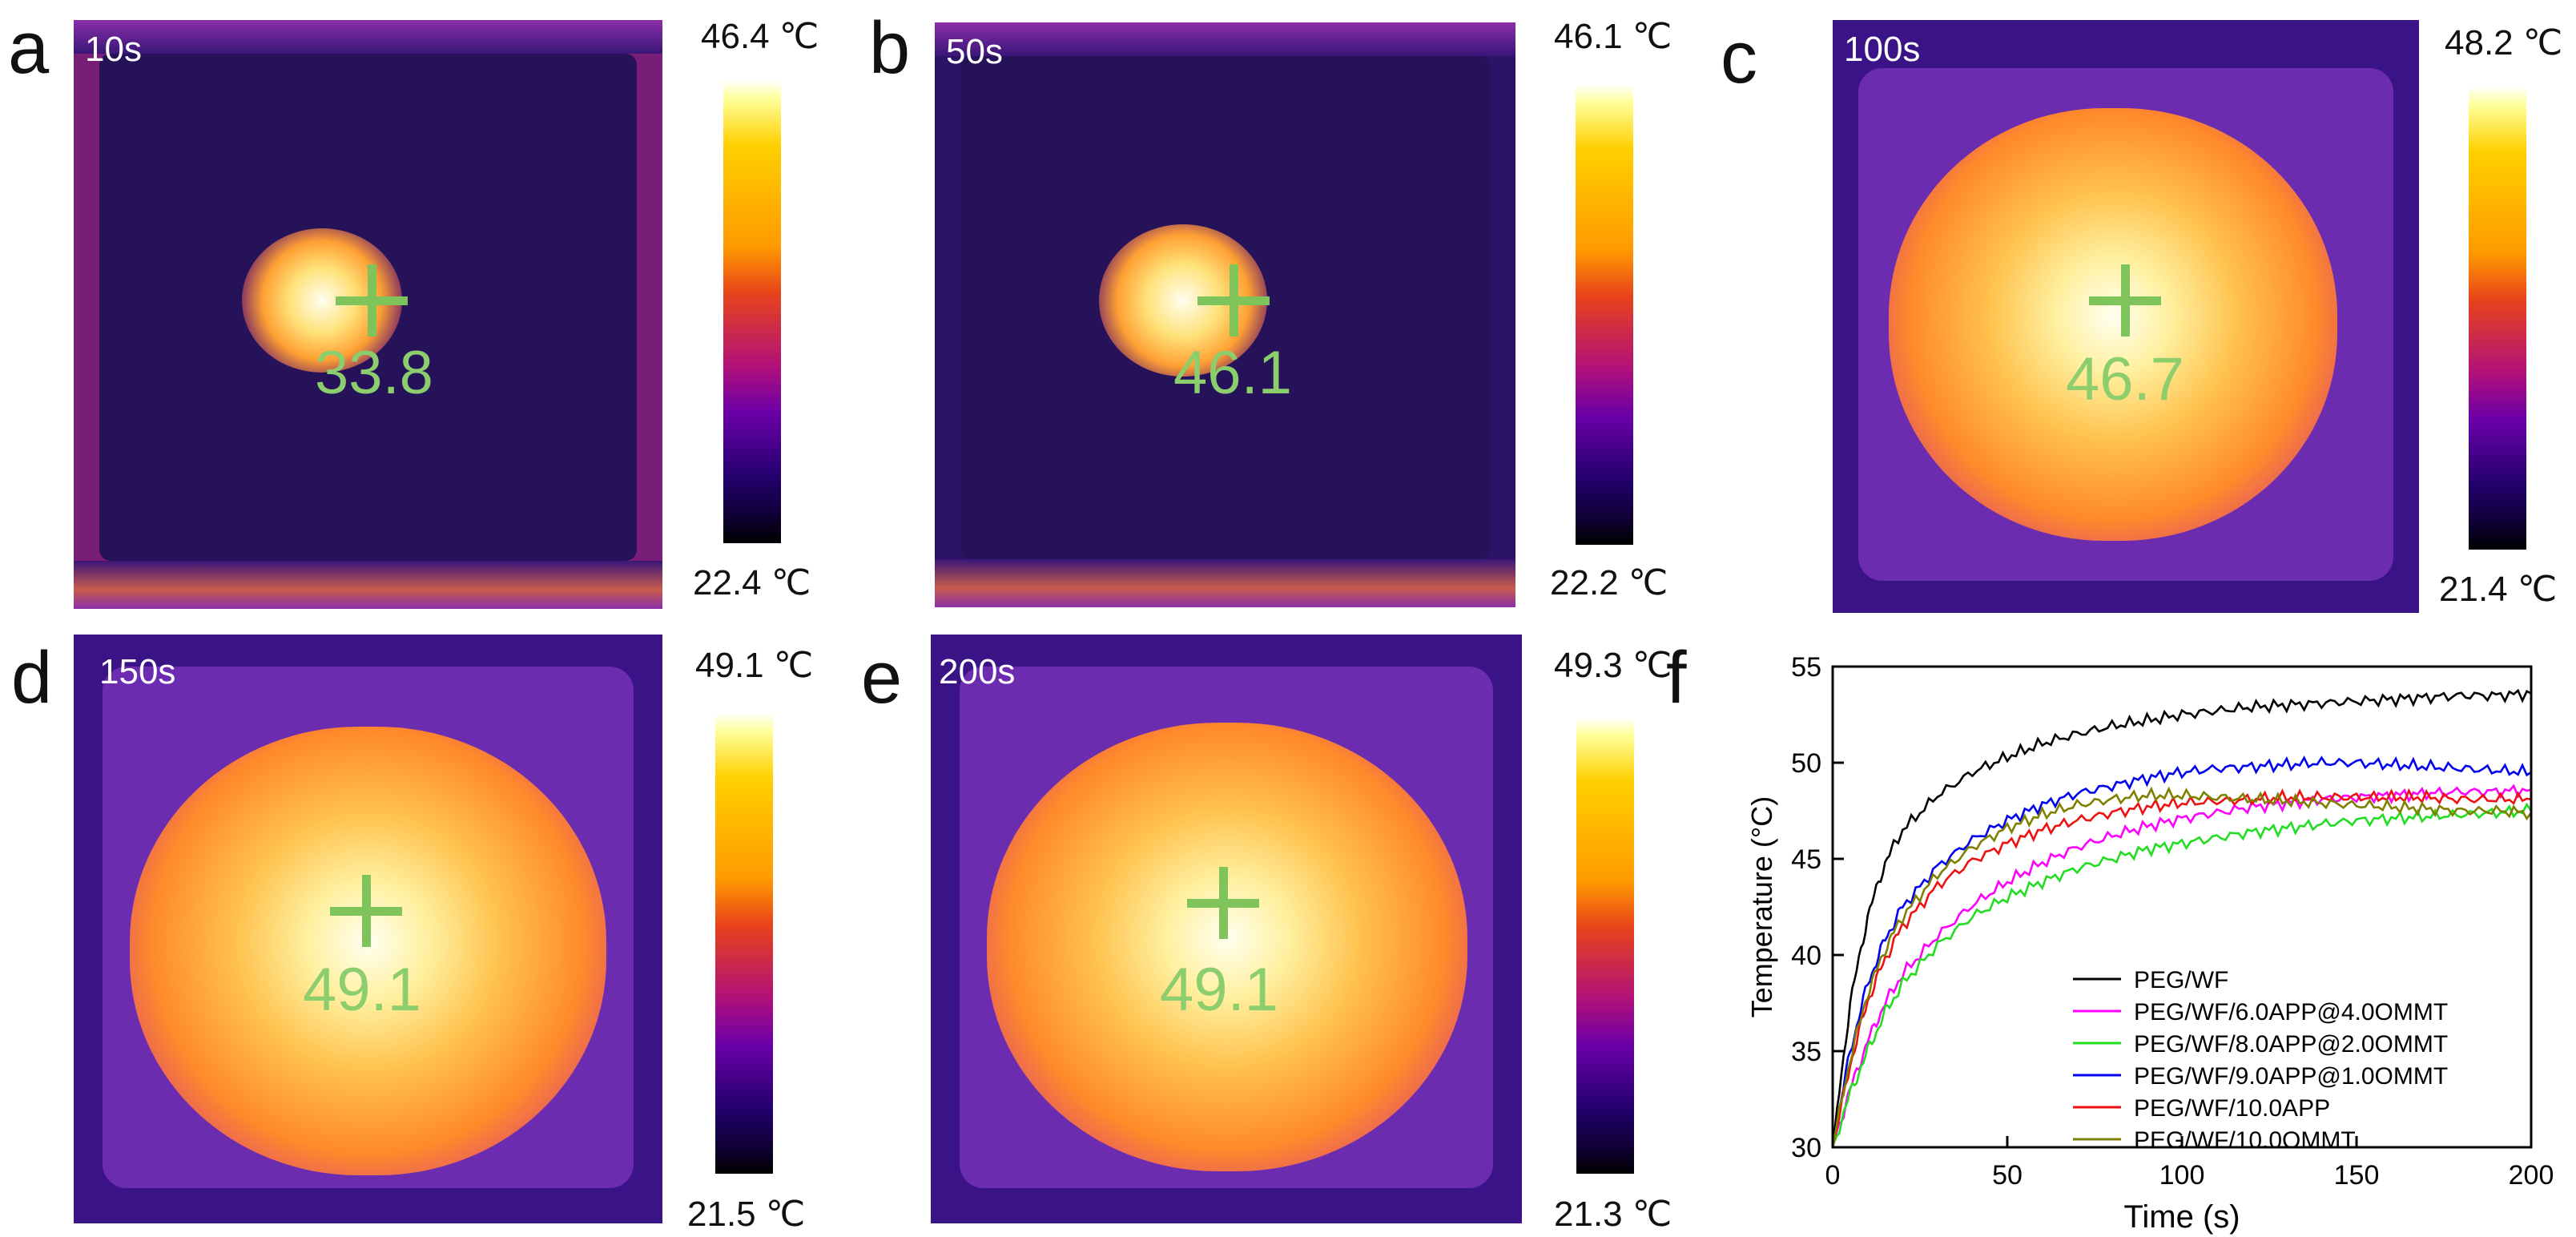 The width and height of the screenshot is (2576, 1237). What do you see at coordinates (746, 1214) in the screenshot?
I see `colorbar-min-d: 21.5 ℃` at bounding box center [746, 1214].